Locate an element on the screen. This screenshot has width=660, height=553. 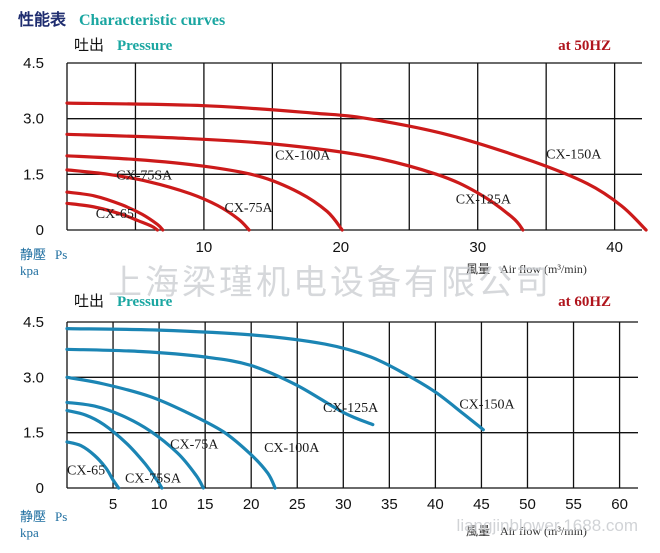
x-tick-label: 55 is located at coordinates (573, 504).